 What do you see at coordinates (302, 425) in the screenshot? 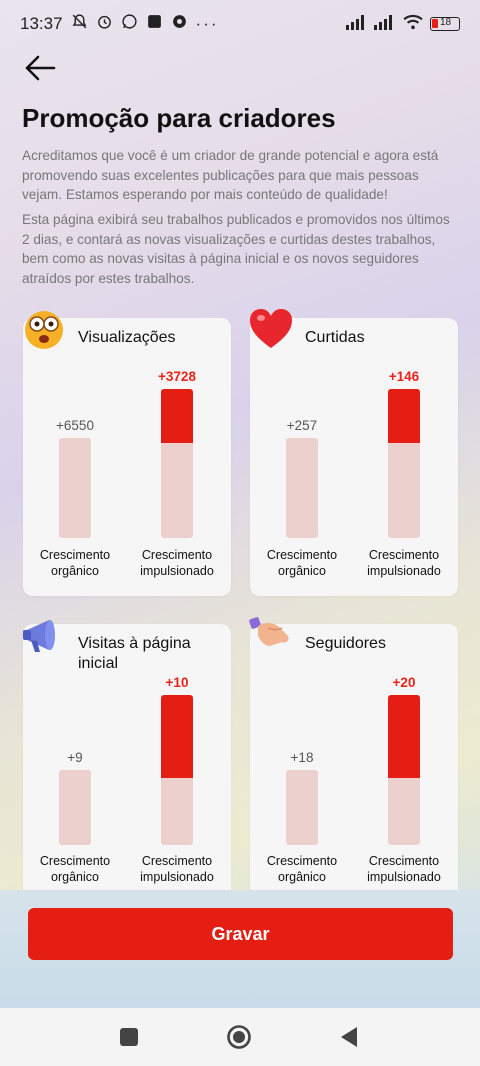
I see `organic-value: +257` at bounding box center [302, 425].